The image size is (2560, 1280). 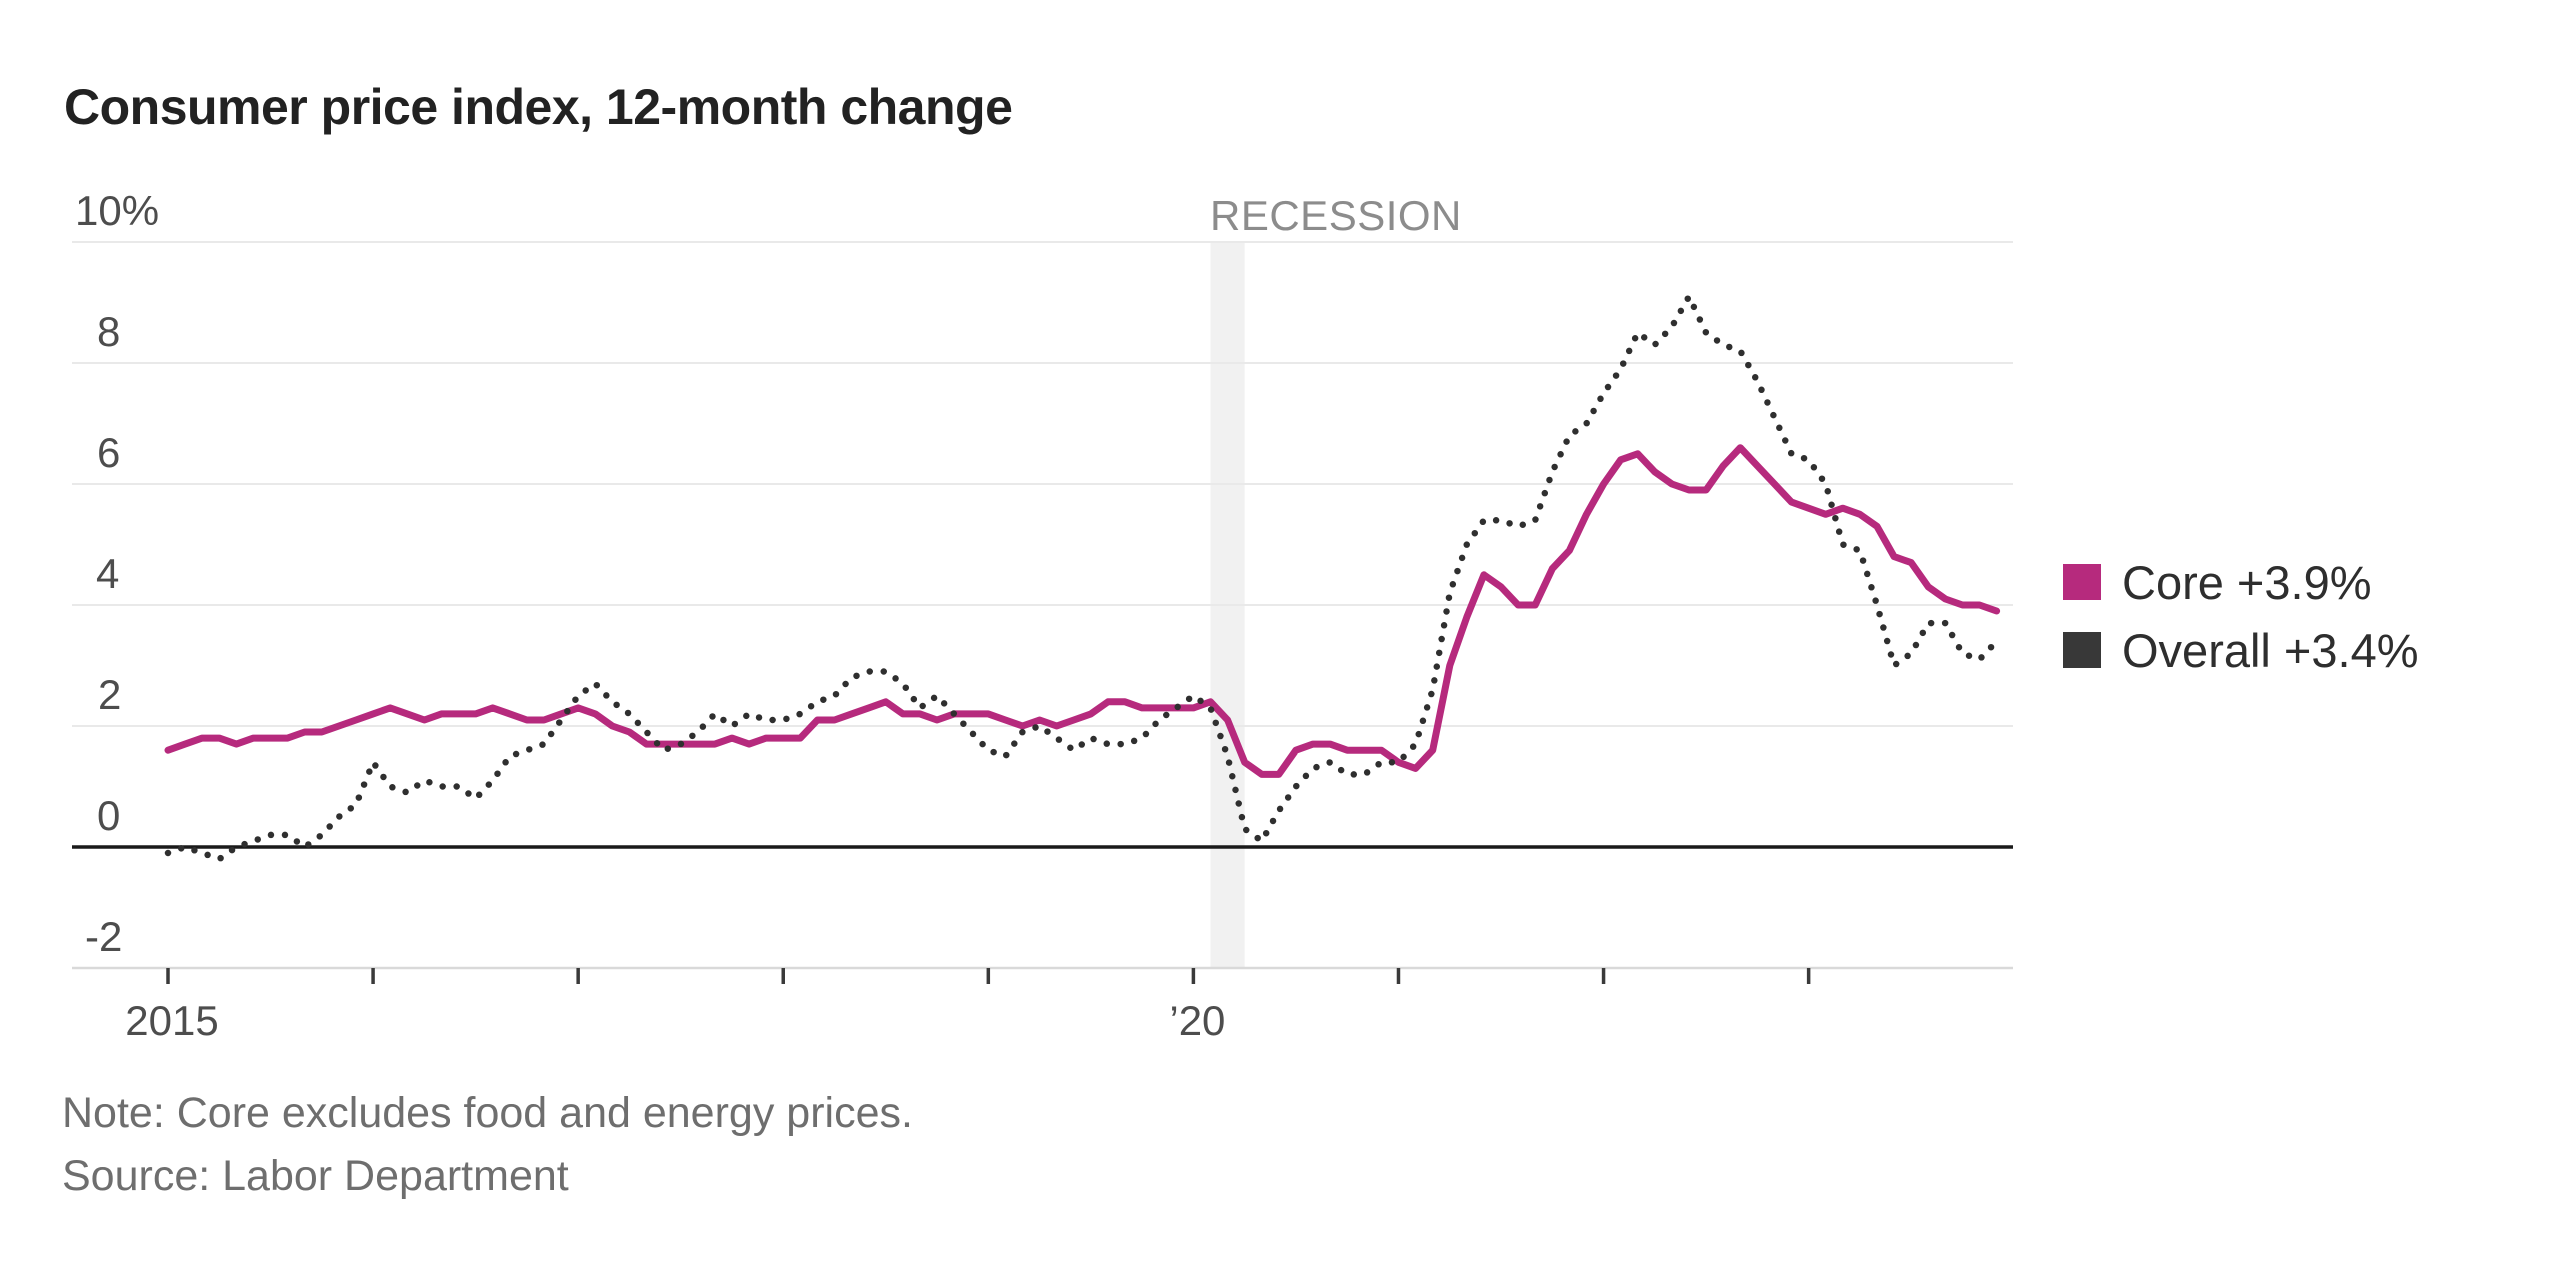 What do you see at coordinates (1197, 1020) in the screenshot?
I see `x-axis-label: ’20` at bounding box center [1197, 1020].